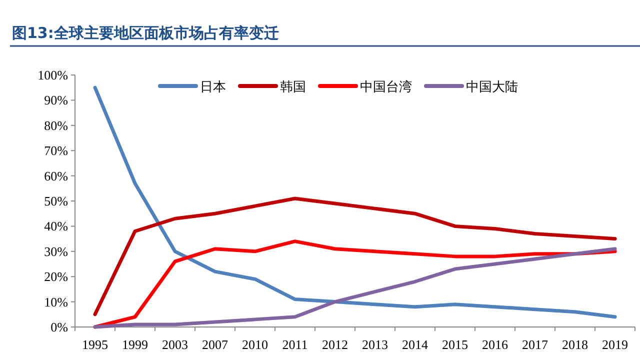  Describe the element at coordinates (56, 251) in the screenshot. I see `y-tick-label: 30%` at that location.